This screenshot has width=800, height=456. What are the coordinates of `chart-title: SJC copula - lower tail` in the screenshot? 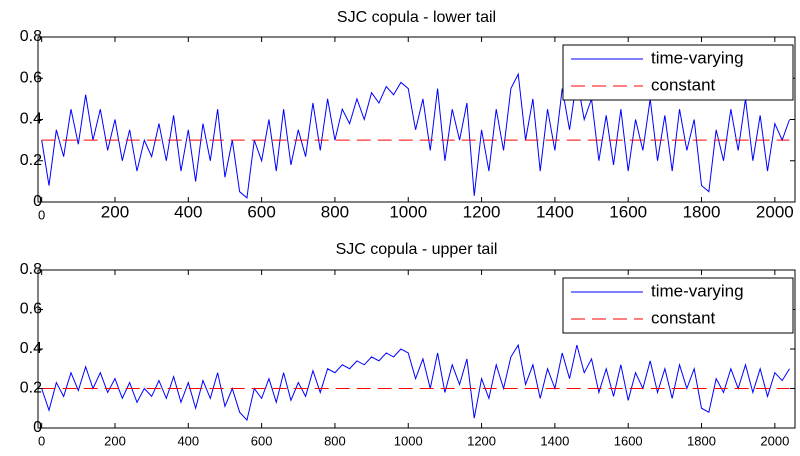 It's located at (416, 17).